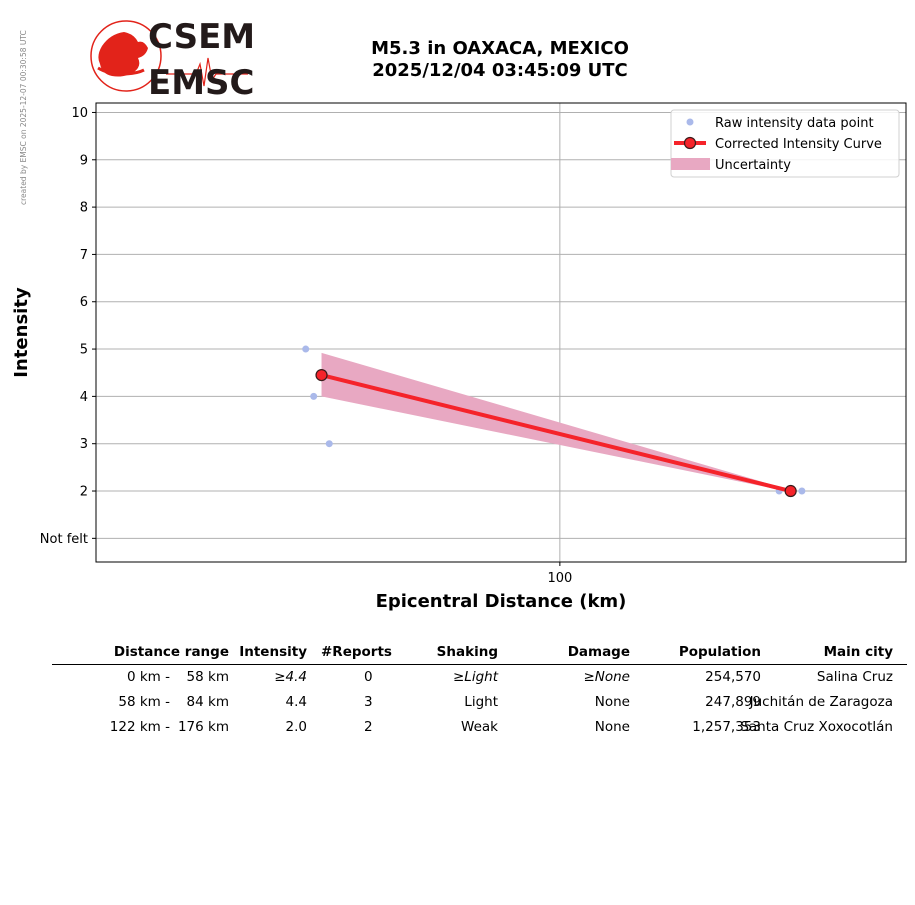 This screenshot has width=915, height=905. I want to click on legend-raw-label: Raw intensity data point, so click(794, 123).